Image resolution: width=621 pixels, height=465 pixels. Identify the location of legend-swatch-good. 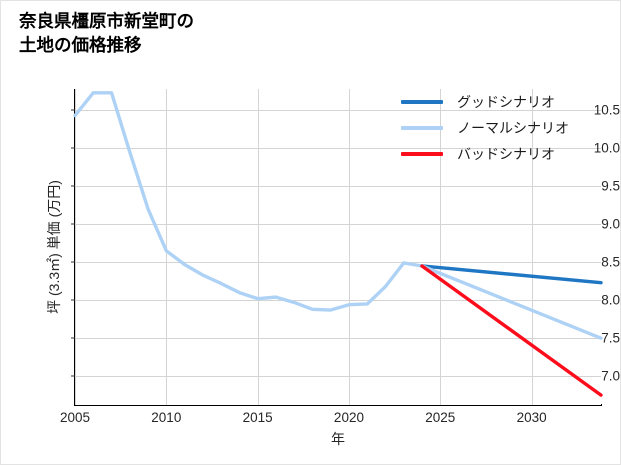
(422, 102).